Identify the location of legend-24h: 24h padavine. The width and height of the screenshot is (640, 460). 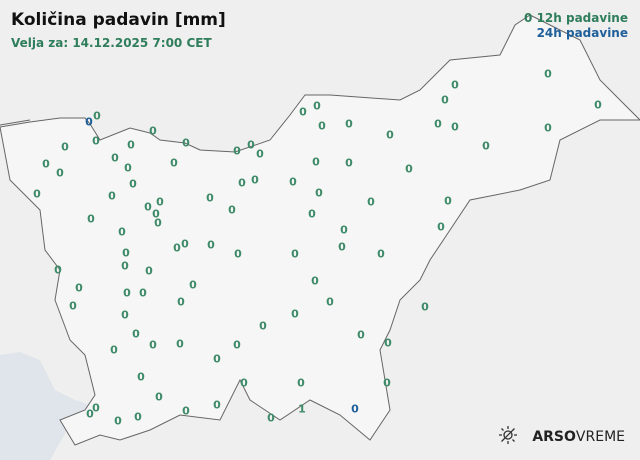
(582, 33).